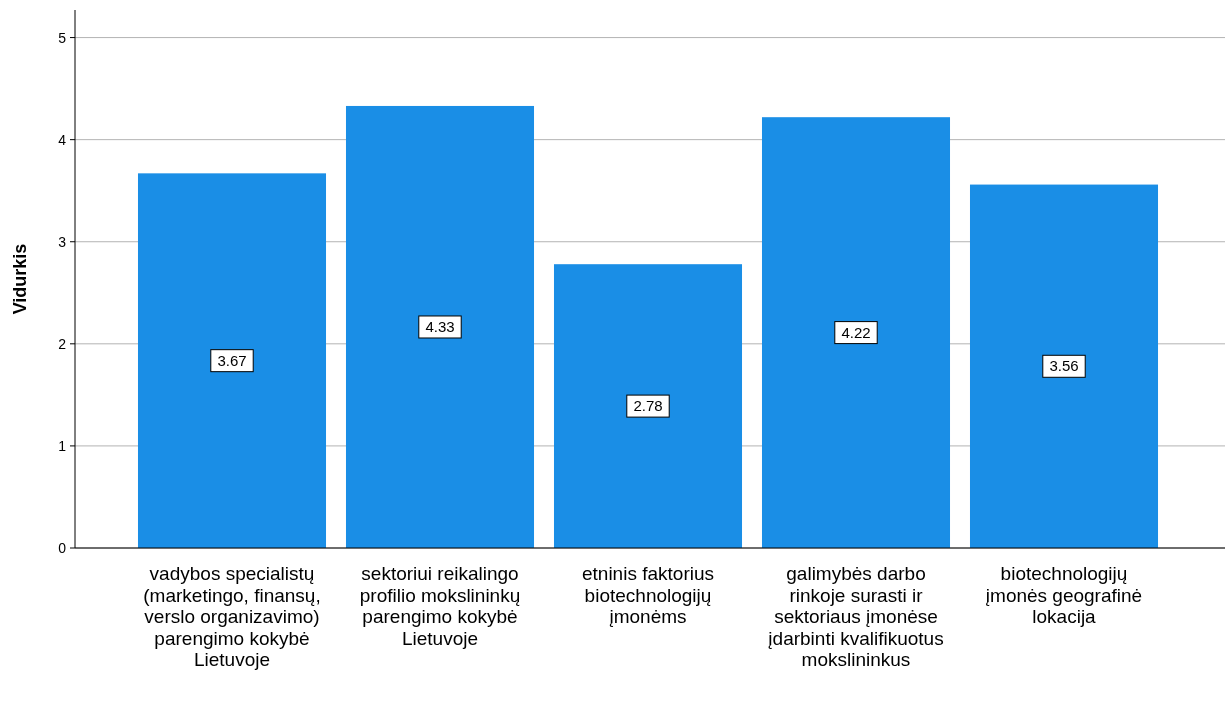 This screenshot has width=1225, height=725. I want to click on data-label: 4.33, so click(440, 326).